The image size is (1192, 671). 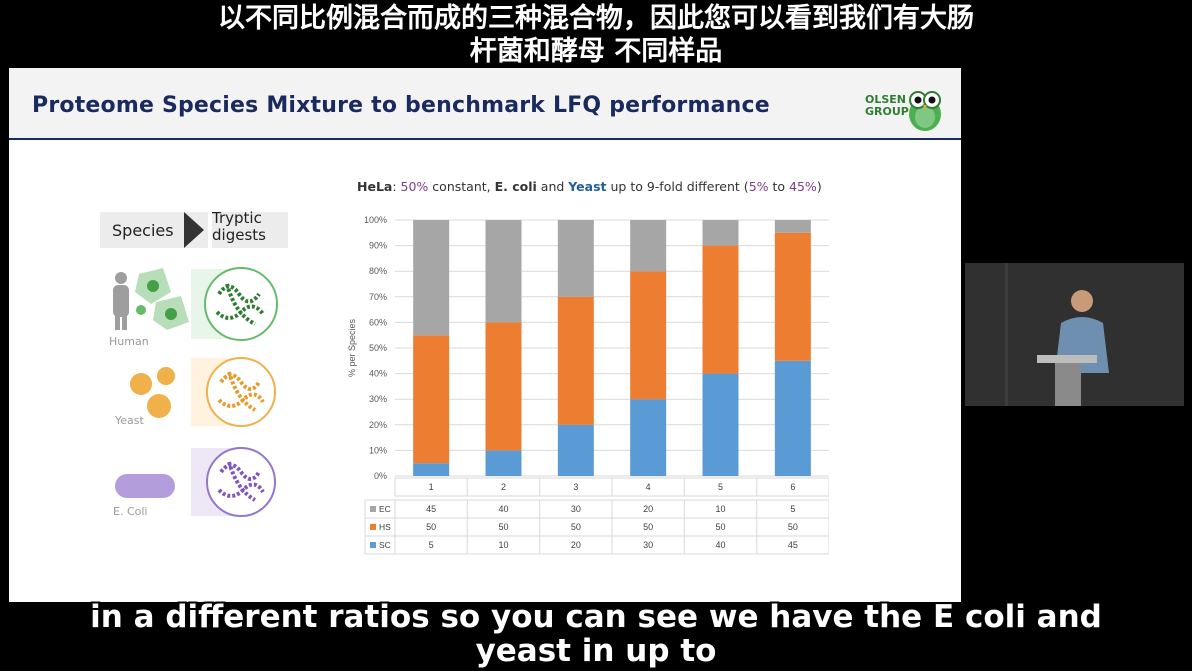 What do you see at coordinates (378, 246) in the screenshot?
I see `y-tick-label: 90%` at bounding box center [378, 246].